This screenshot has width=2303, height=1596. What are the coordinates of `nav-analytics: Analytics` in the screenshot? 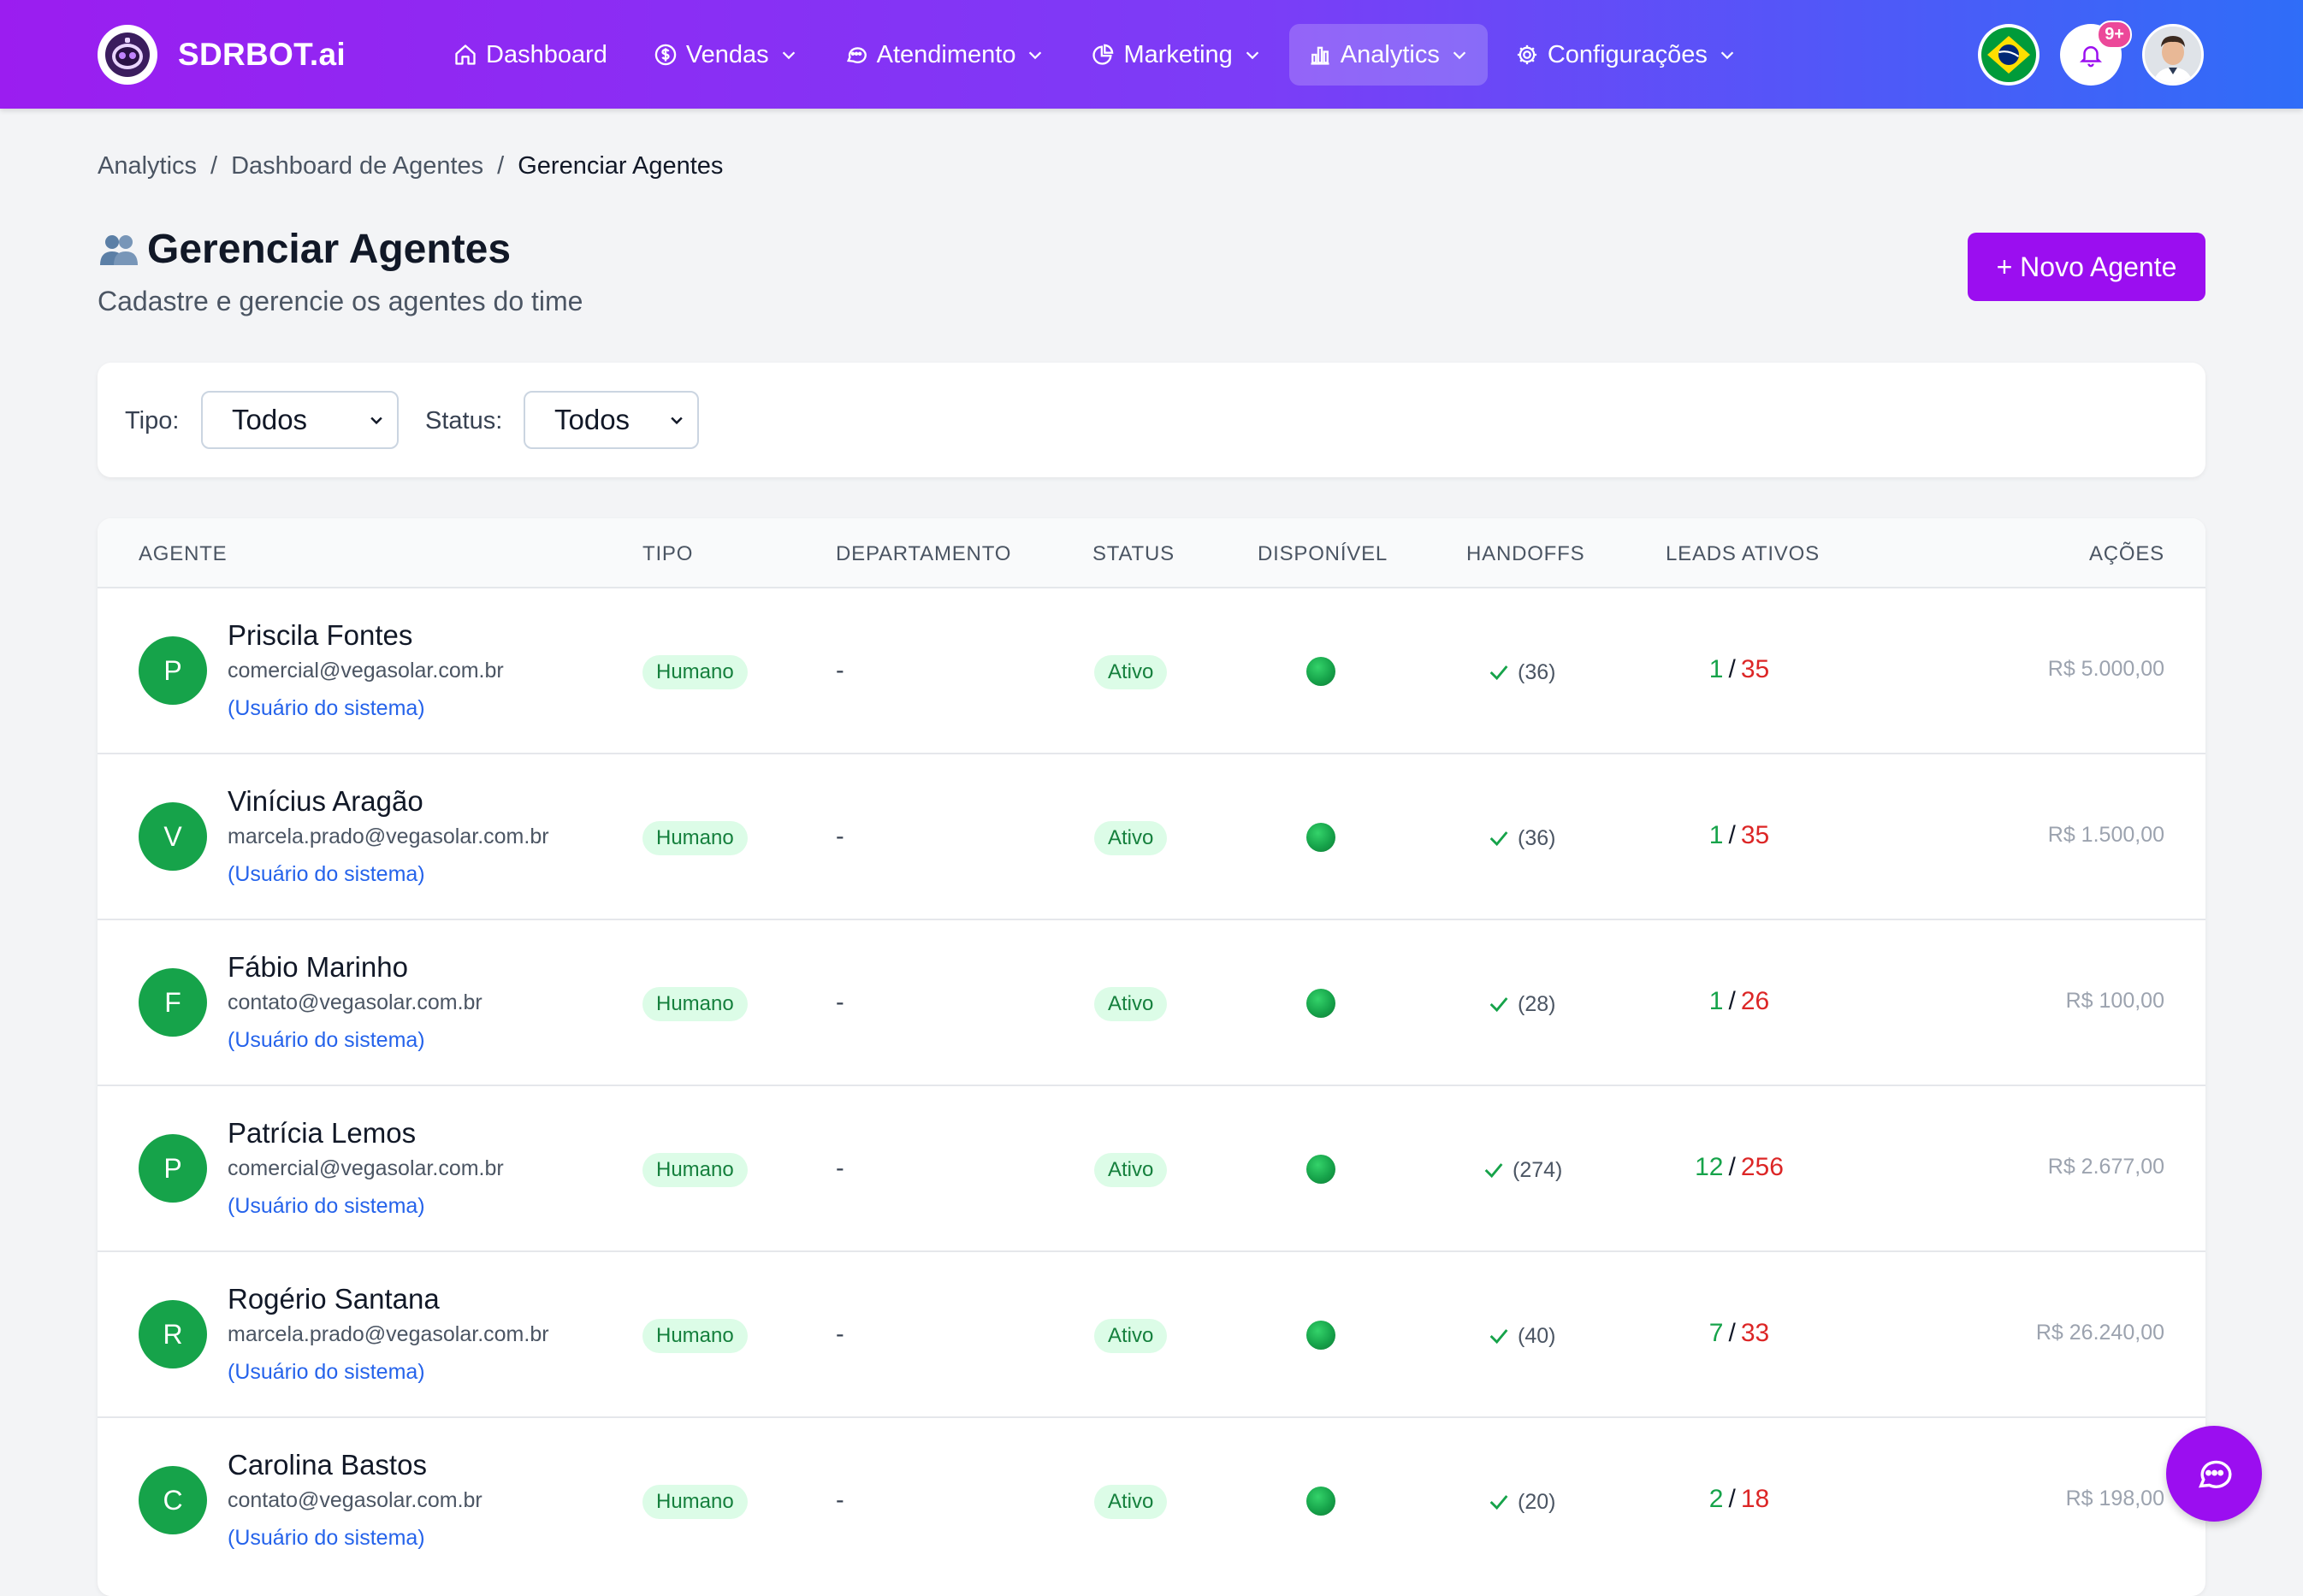 It's located at (1388, 55).